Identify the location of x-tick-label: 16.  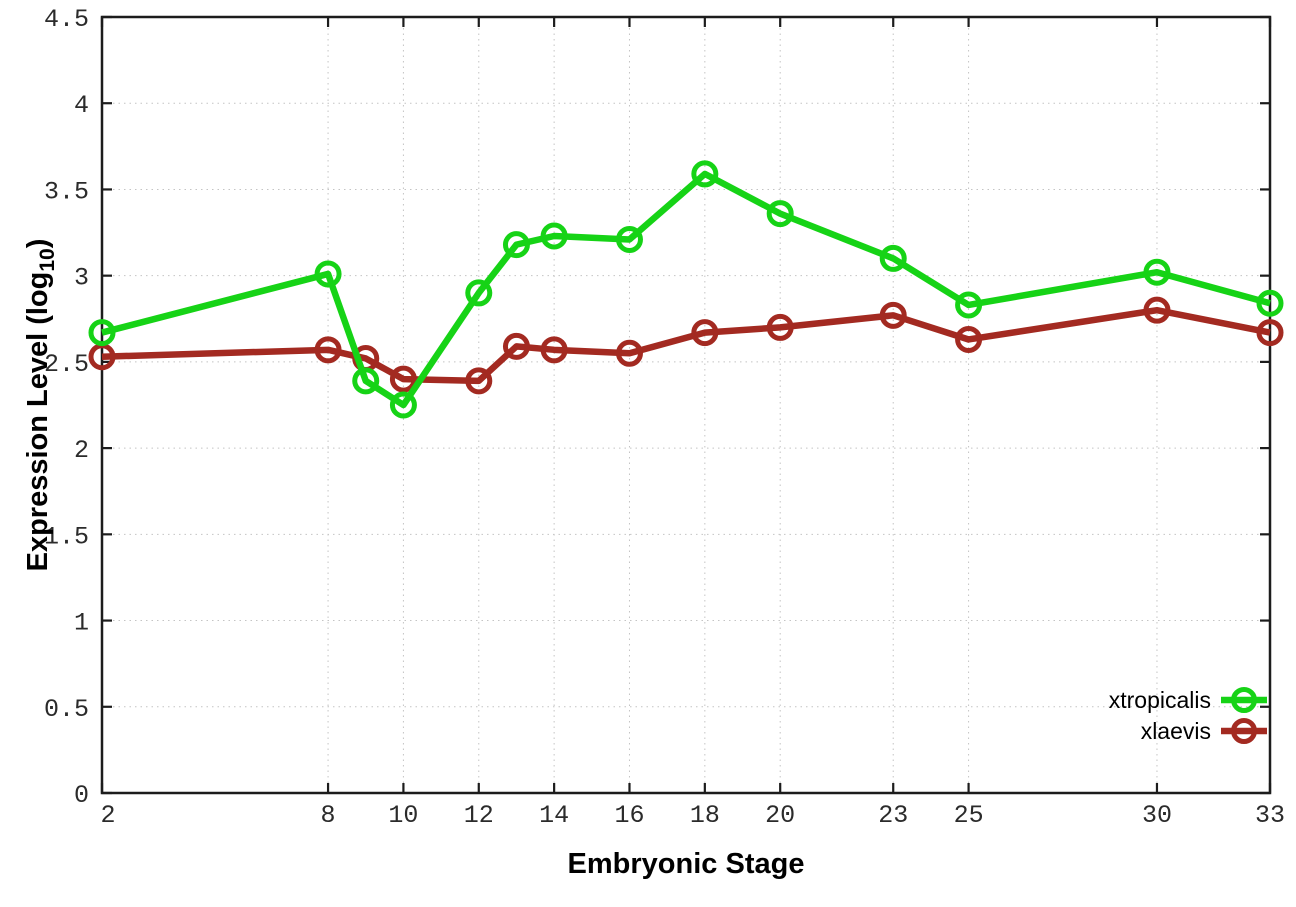
(629, 815).